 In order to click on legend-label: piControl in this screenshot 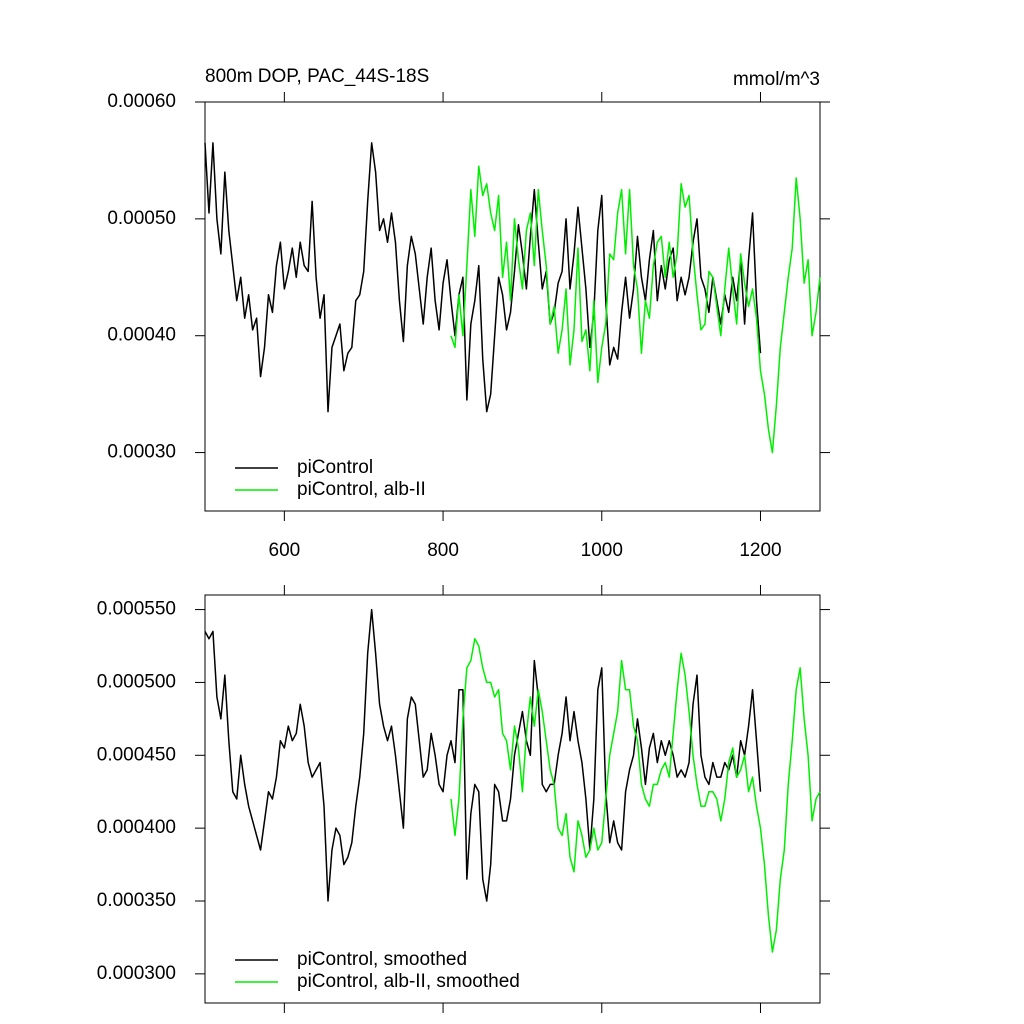, I will do `click(335, 467)`.